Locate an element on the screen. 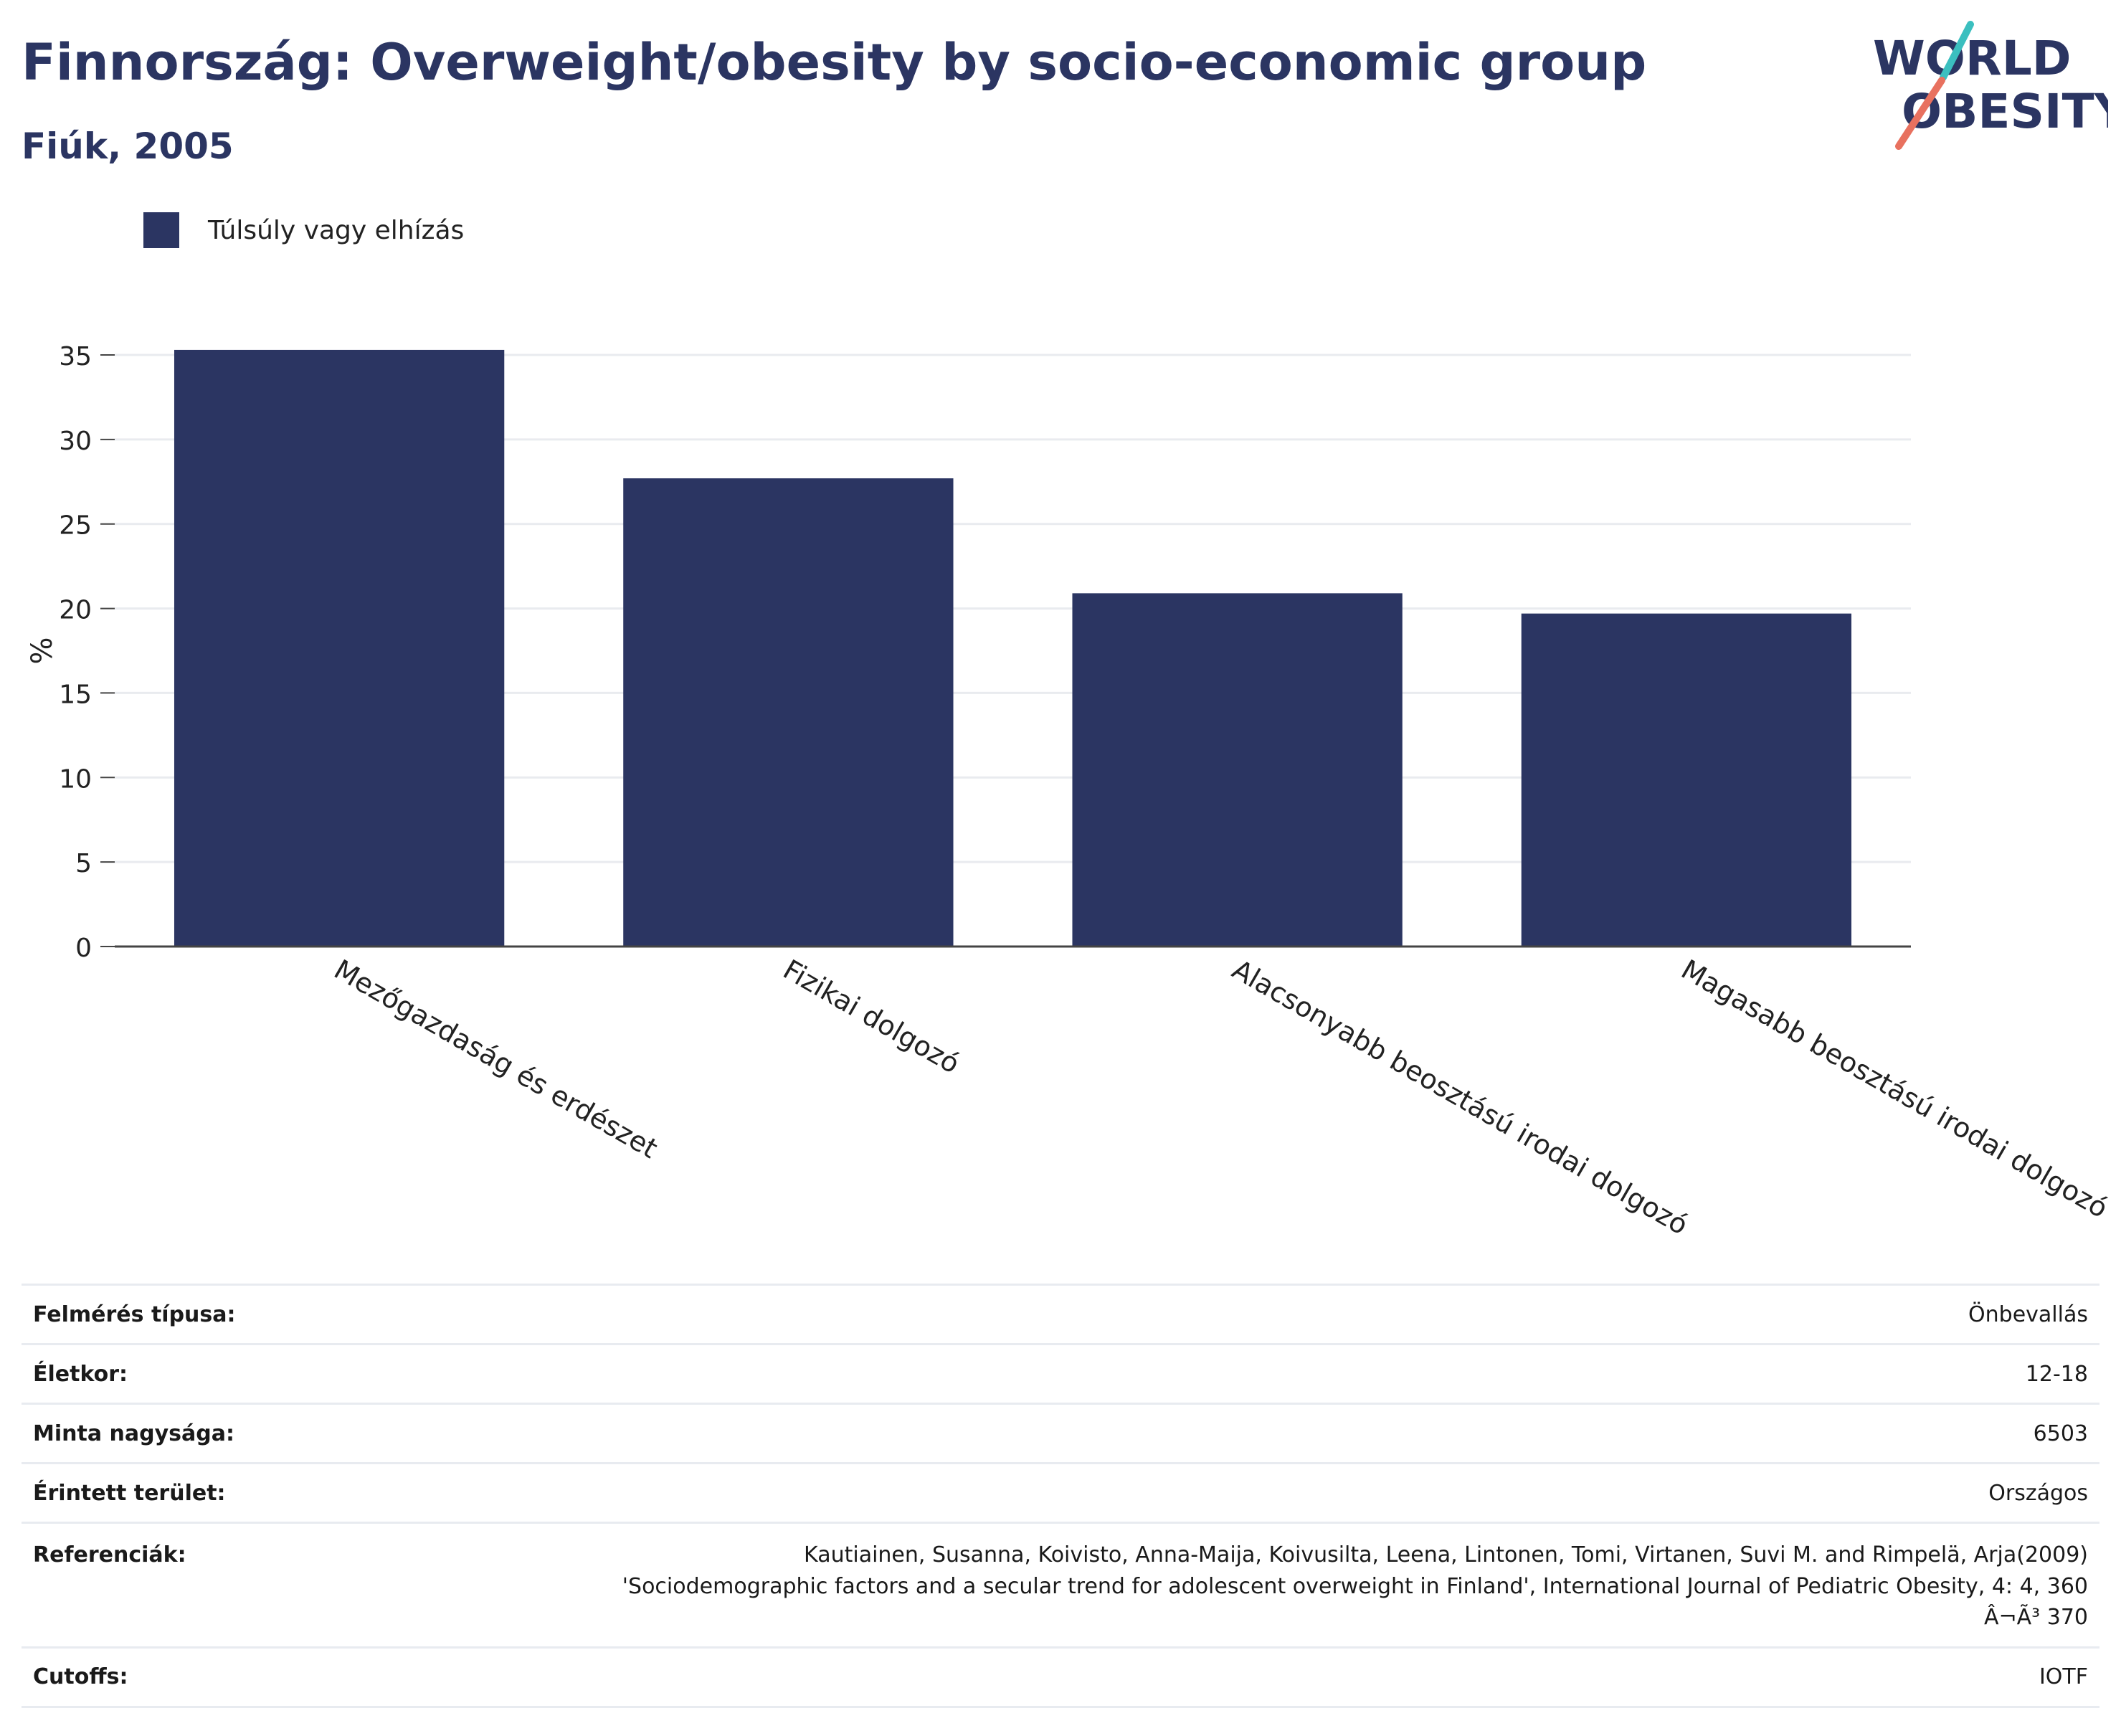 Image resolution: width=2121 pixels, height=1736 pixels. info-key: Referenciák: is located at coordinates (109, 1554).